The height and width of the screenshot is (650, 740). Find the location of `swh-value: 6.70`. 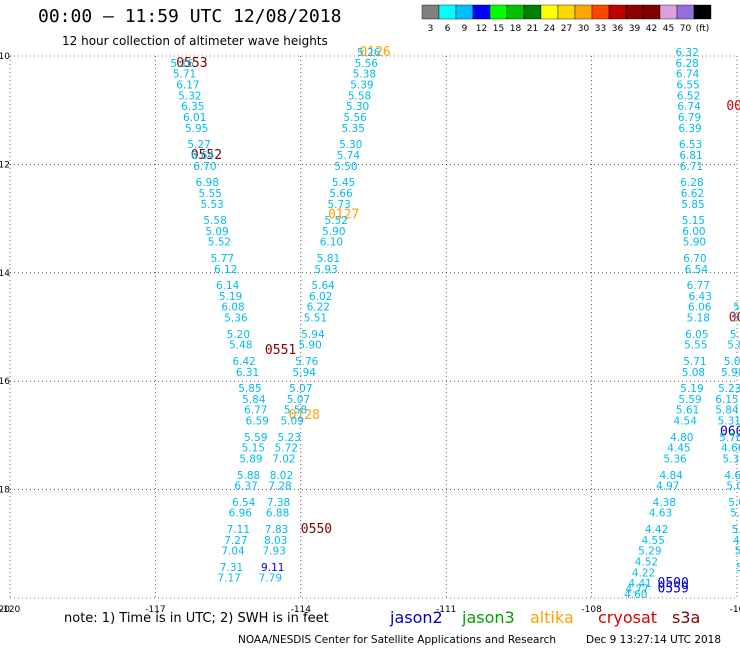

swh-value: 6.70 is located at coordinates (204, 167).